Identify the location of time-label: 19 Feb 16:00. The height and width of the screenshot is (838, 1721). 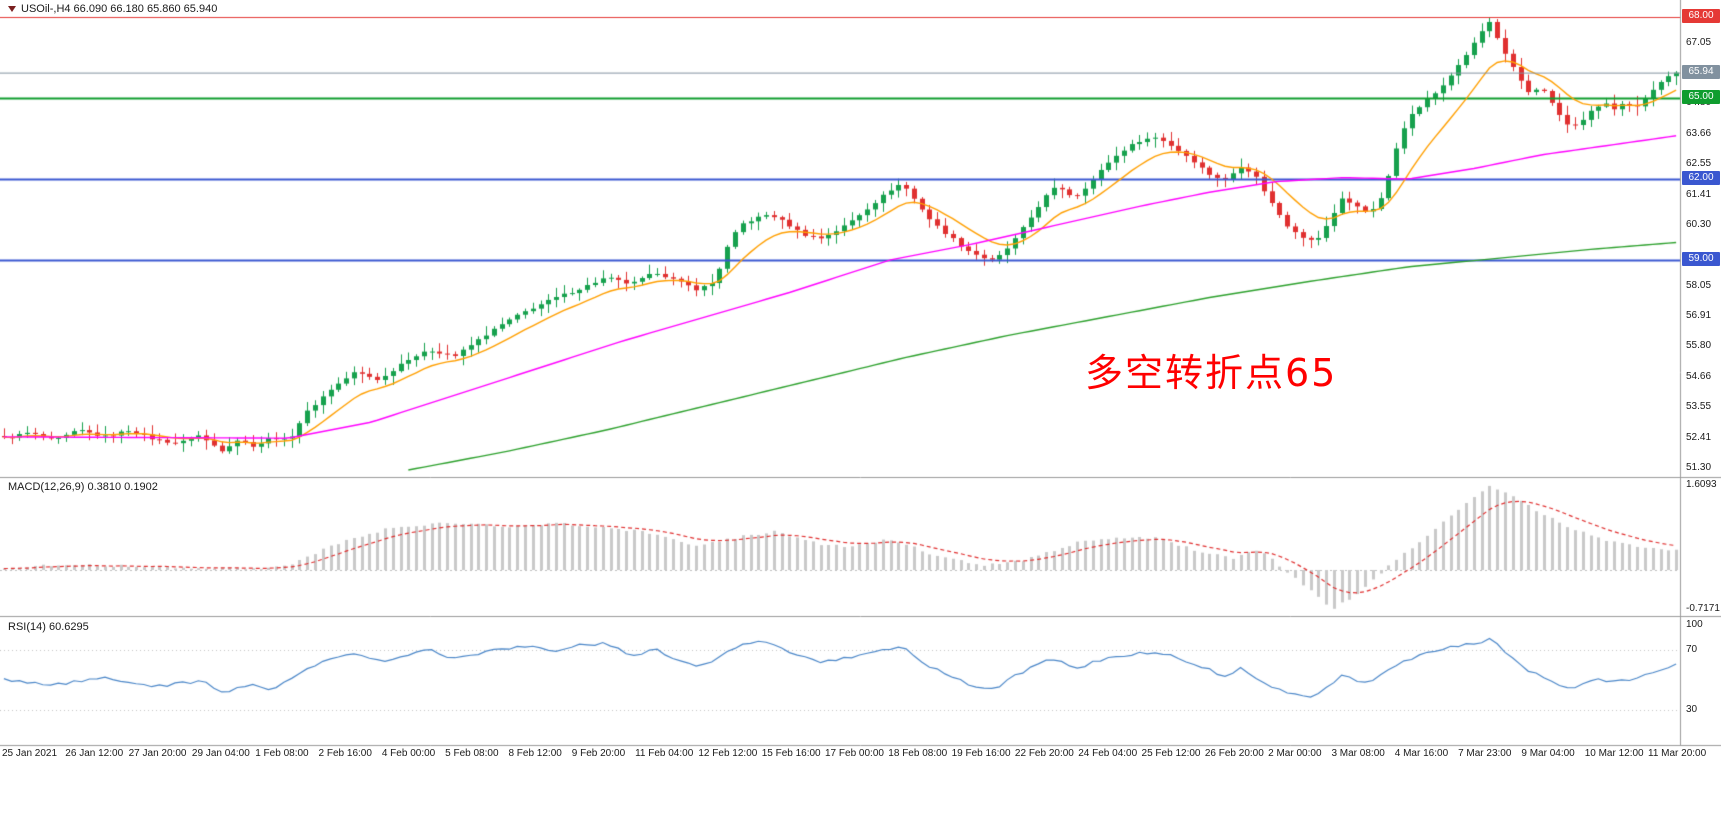
(981, 753).